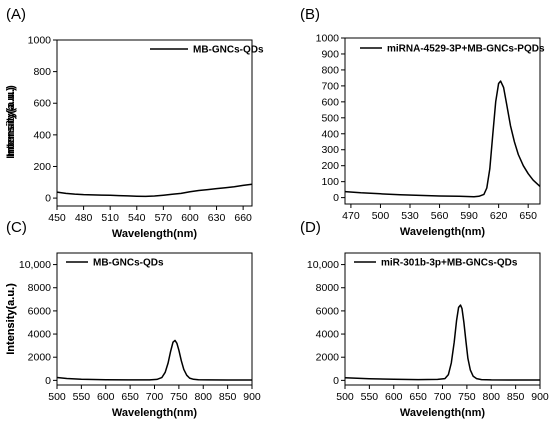 The height and width of the screenshot is (431, 550). Describe the element at coordinates (310, 227) in the screenshot. I see `panel-label: (D)` at that location.